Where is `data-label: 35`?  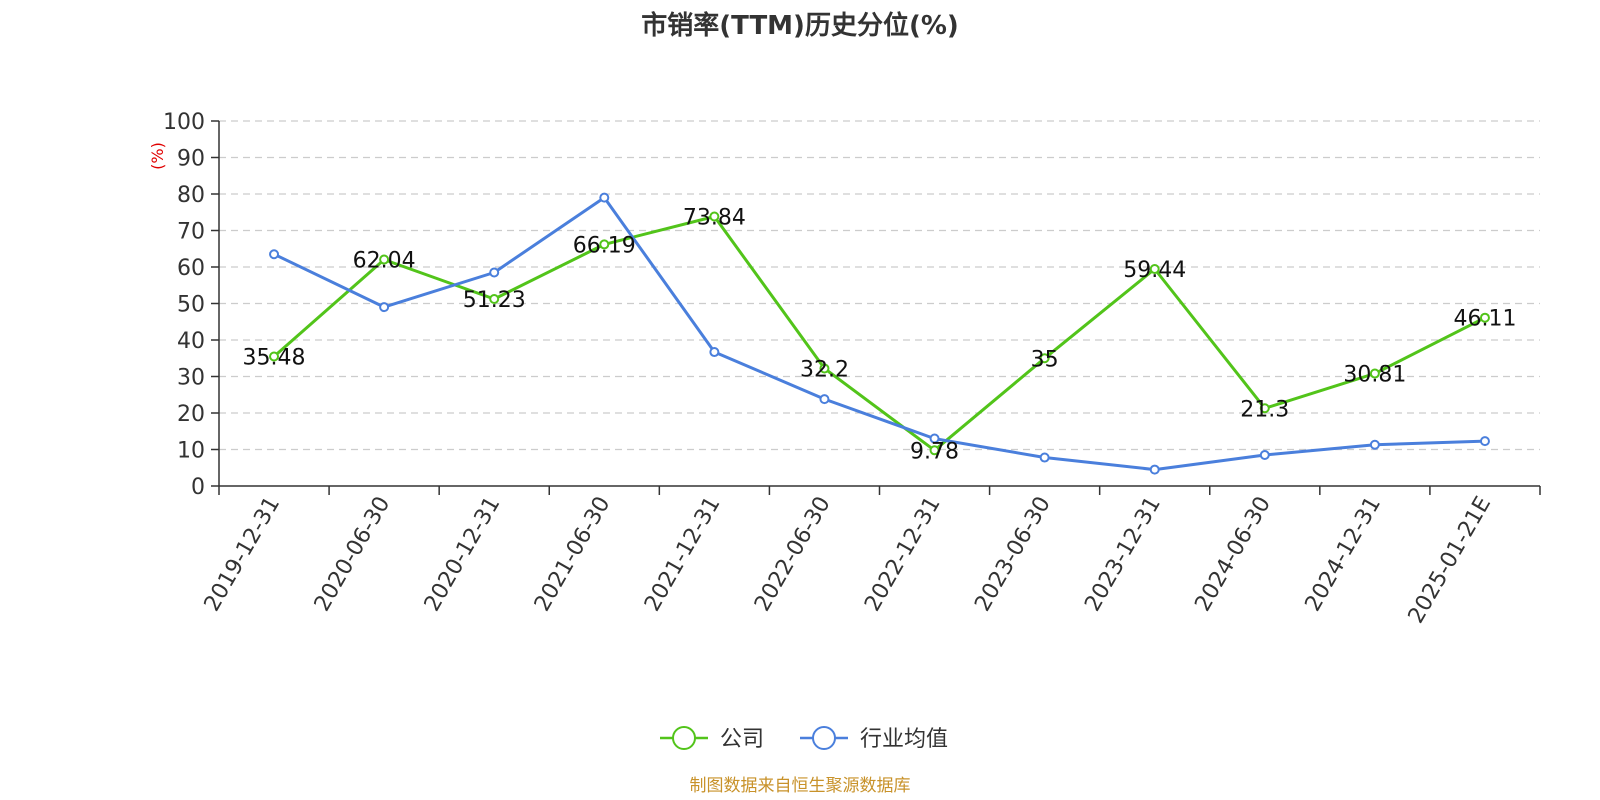 data-label: 35 is located at coordinates (1045, 359).